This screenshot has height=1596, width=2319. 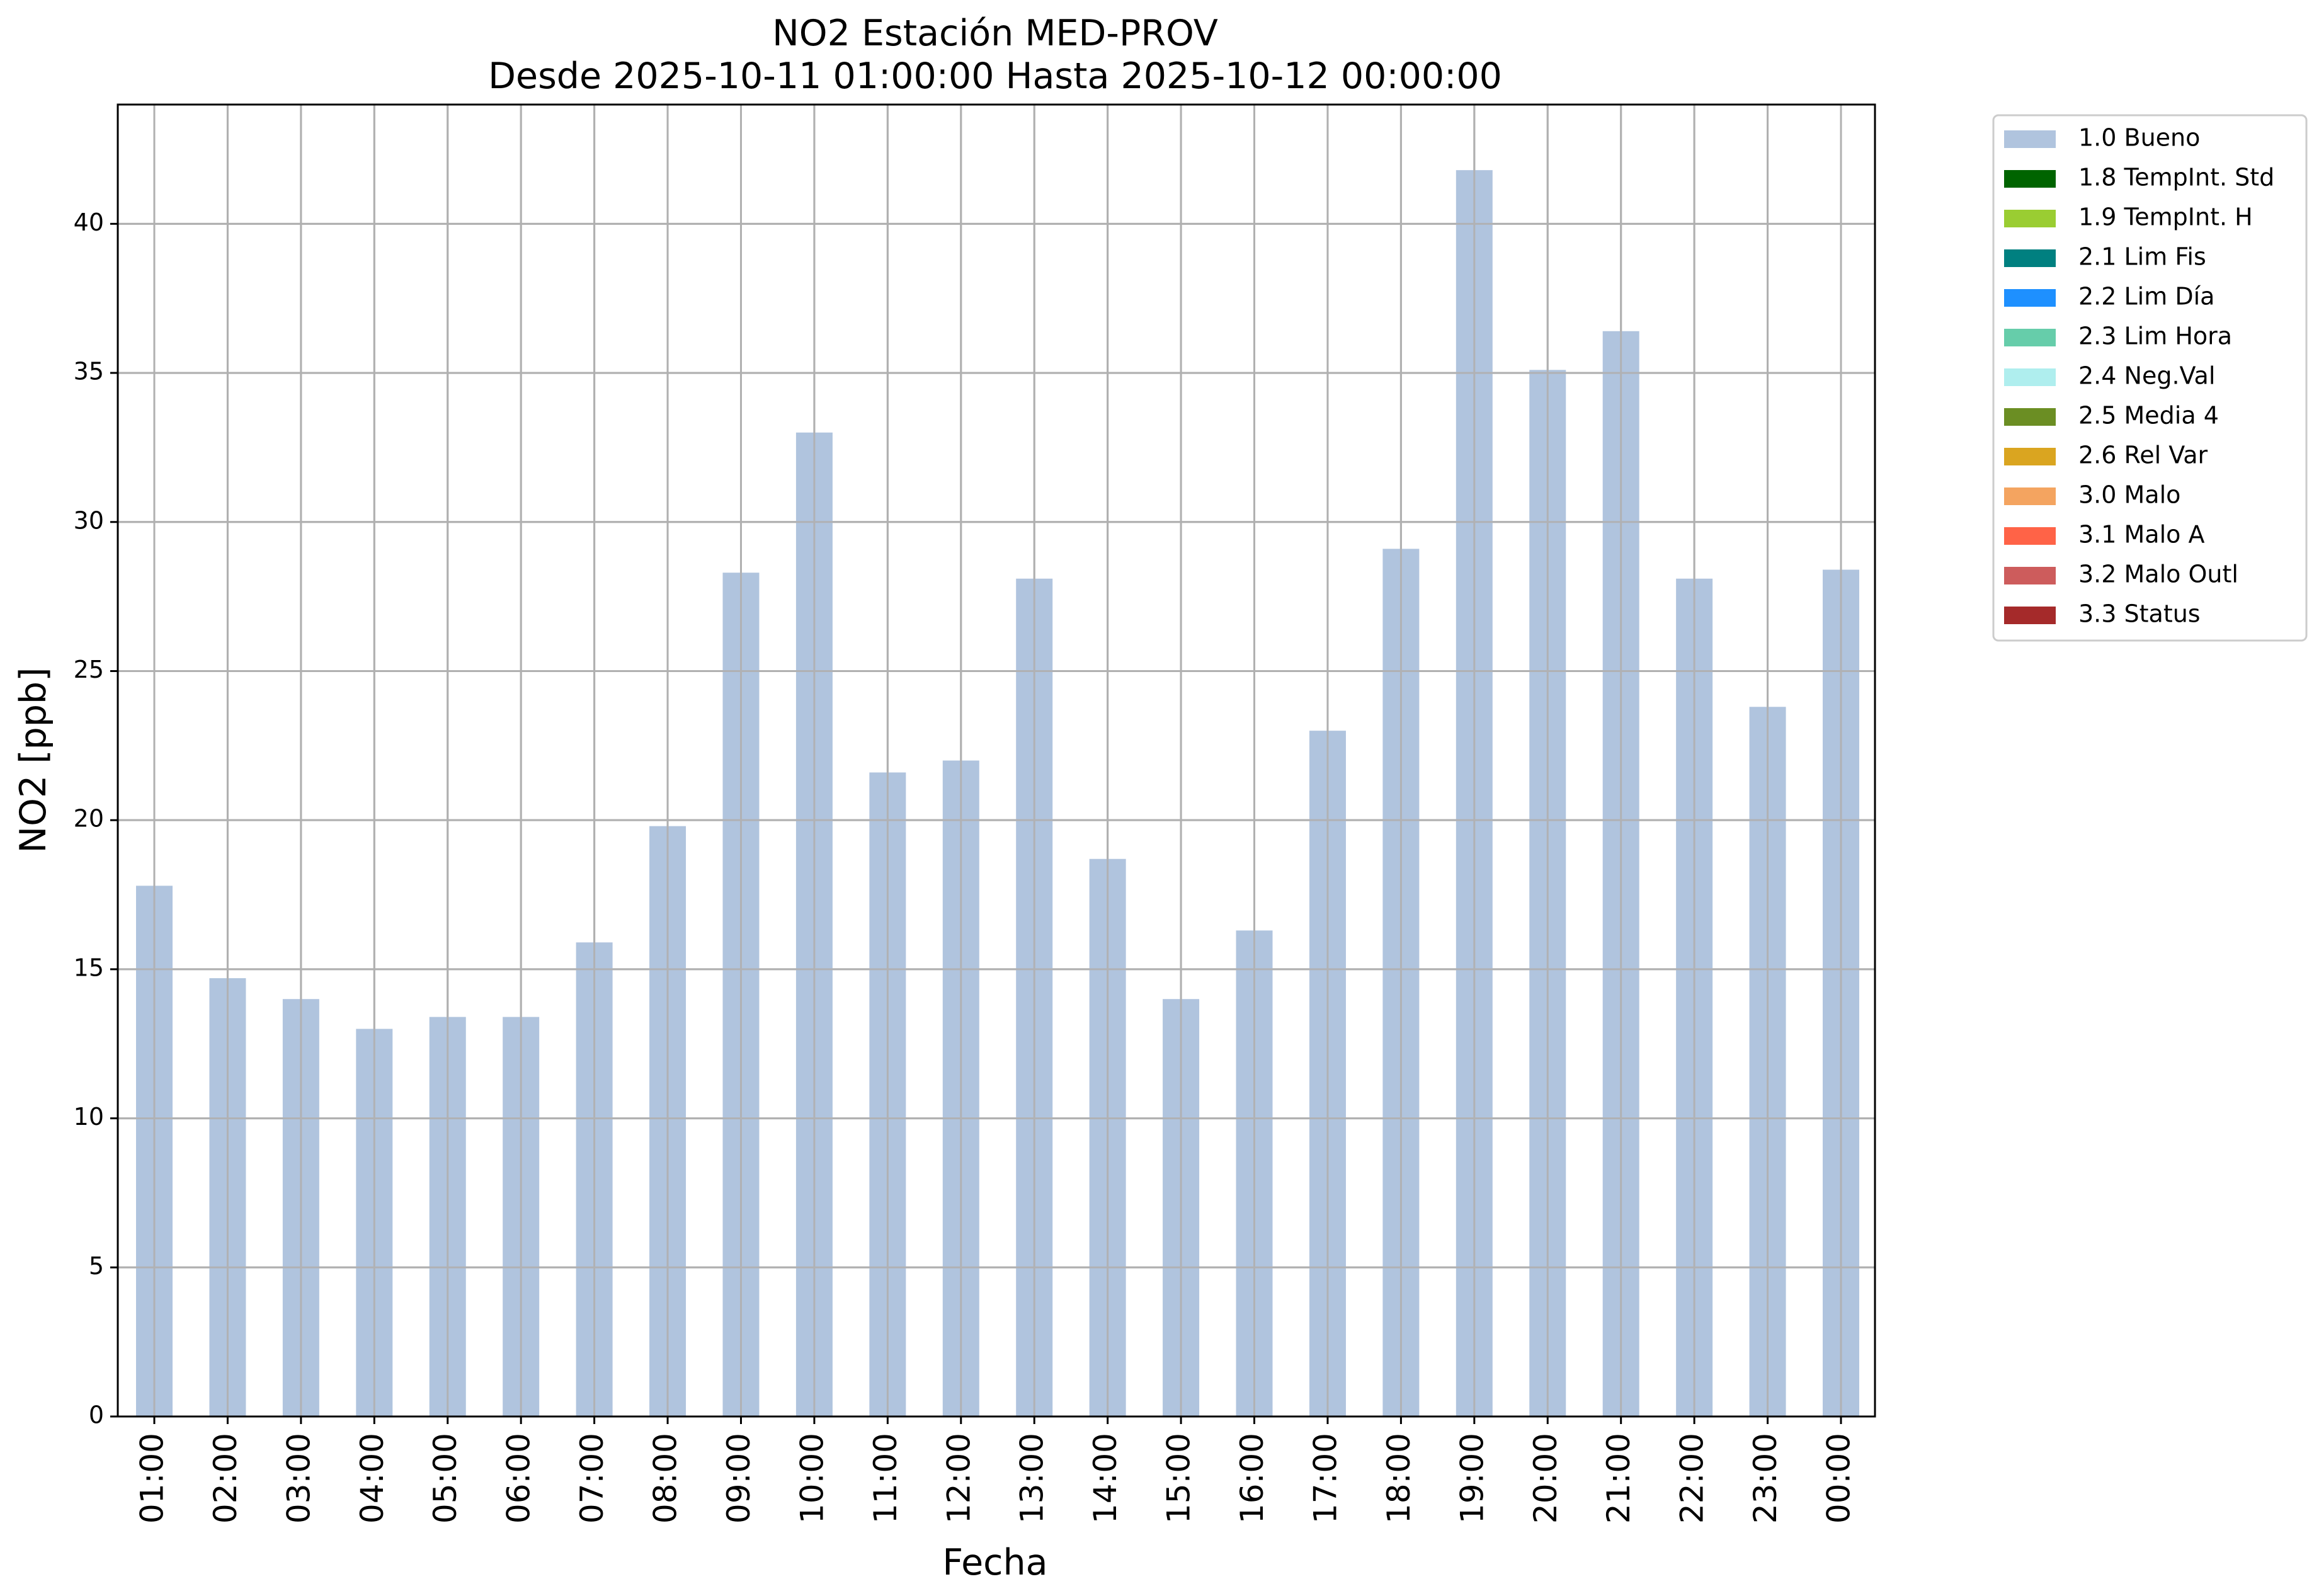 What do you see at coordinates (2146, 297) in the screenshot?
I see `legend-entry-label: 2.2 Lim Día` at bounding box center [2146, 297].